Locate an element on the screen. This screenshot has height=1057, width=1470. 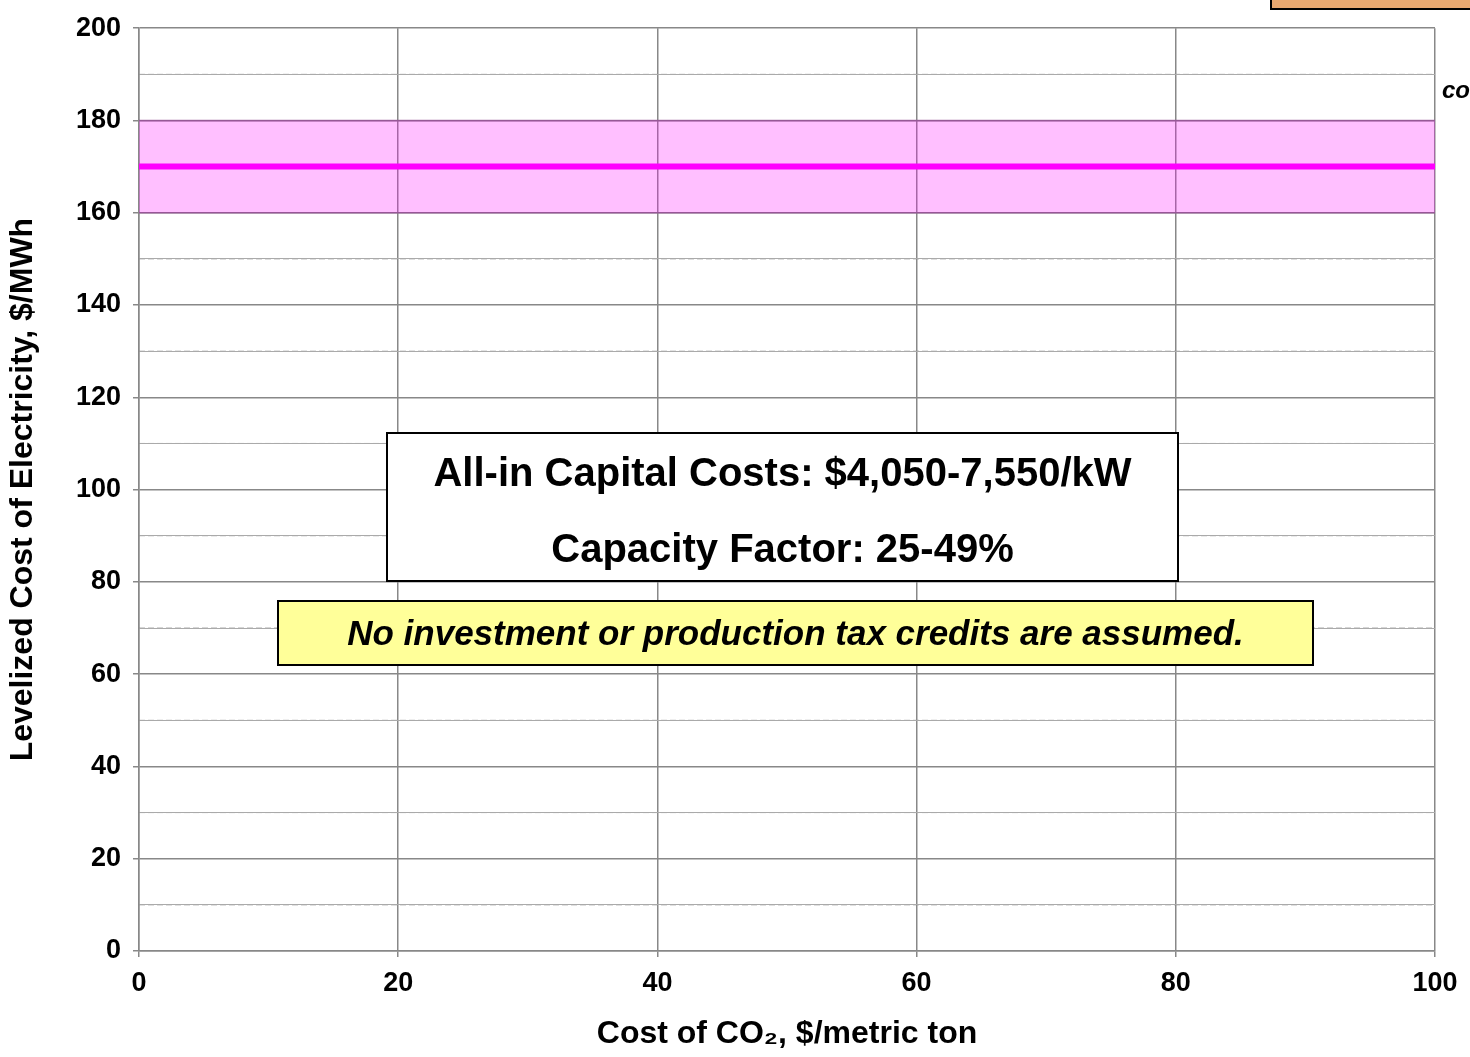
y-tick-label: 80 is located at coordinates (105, 580).